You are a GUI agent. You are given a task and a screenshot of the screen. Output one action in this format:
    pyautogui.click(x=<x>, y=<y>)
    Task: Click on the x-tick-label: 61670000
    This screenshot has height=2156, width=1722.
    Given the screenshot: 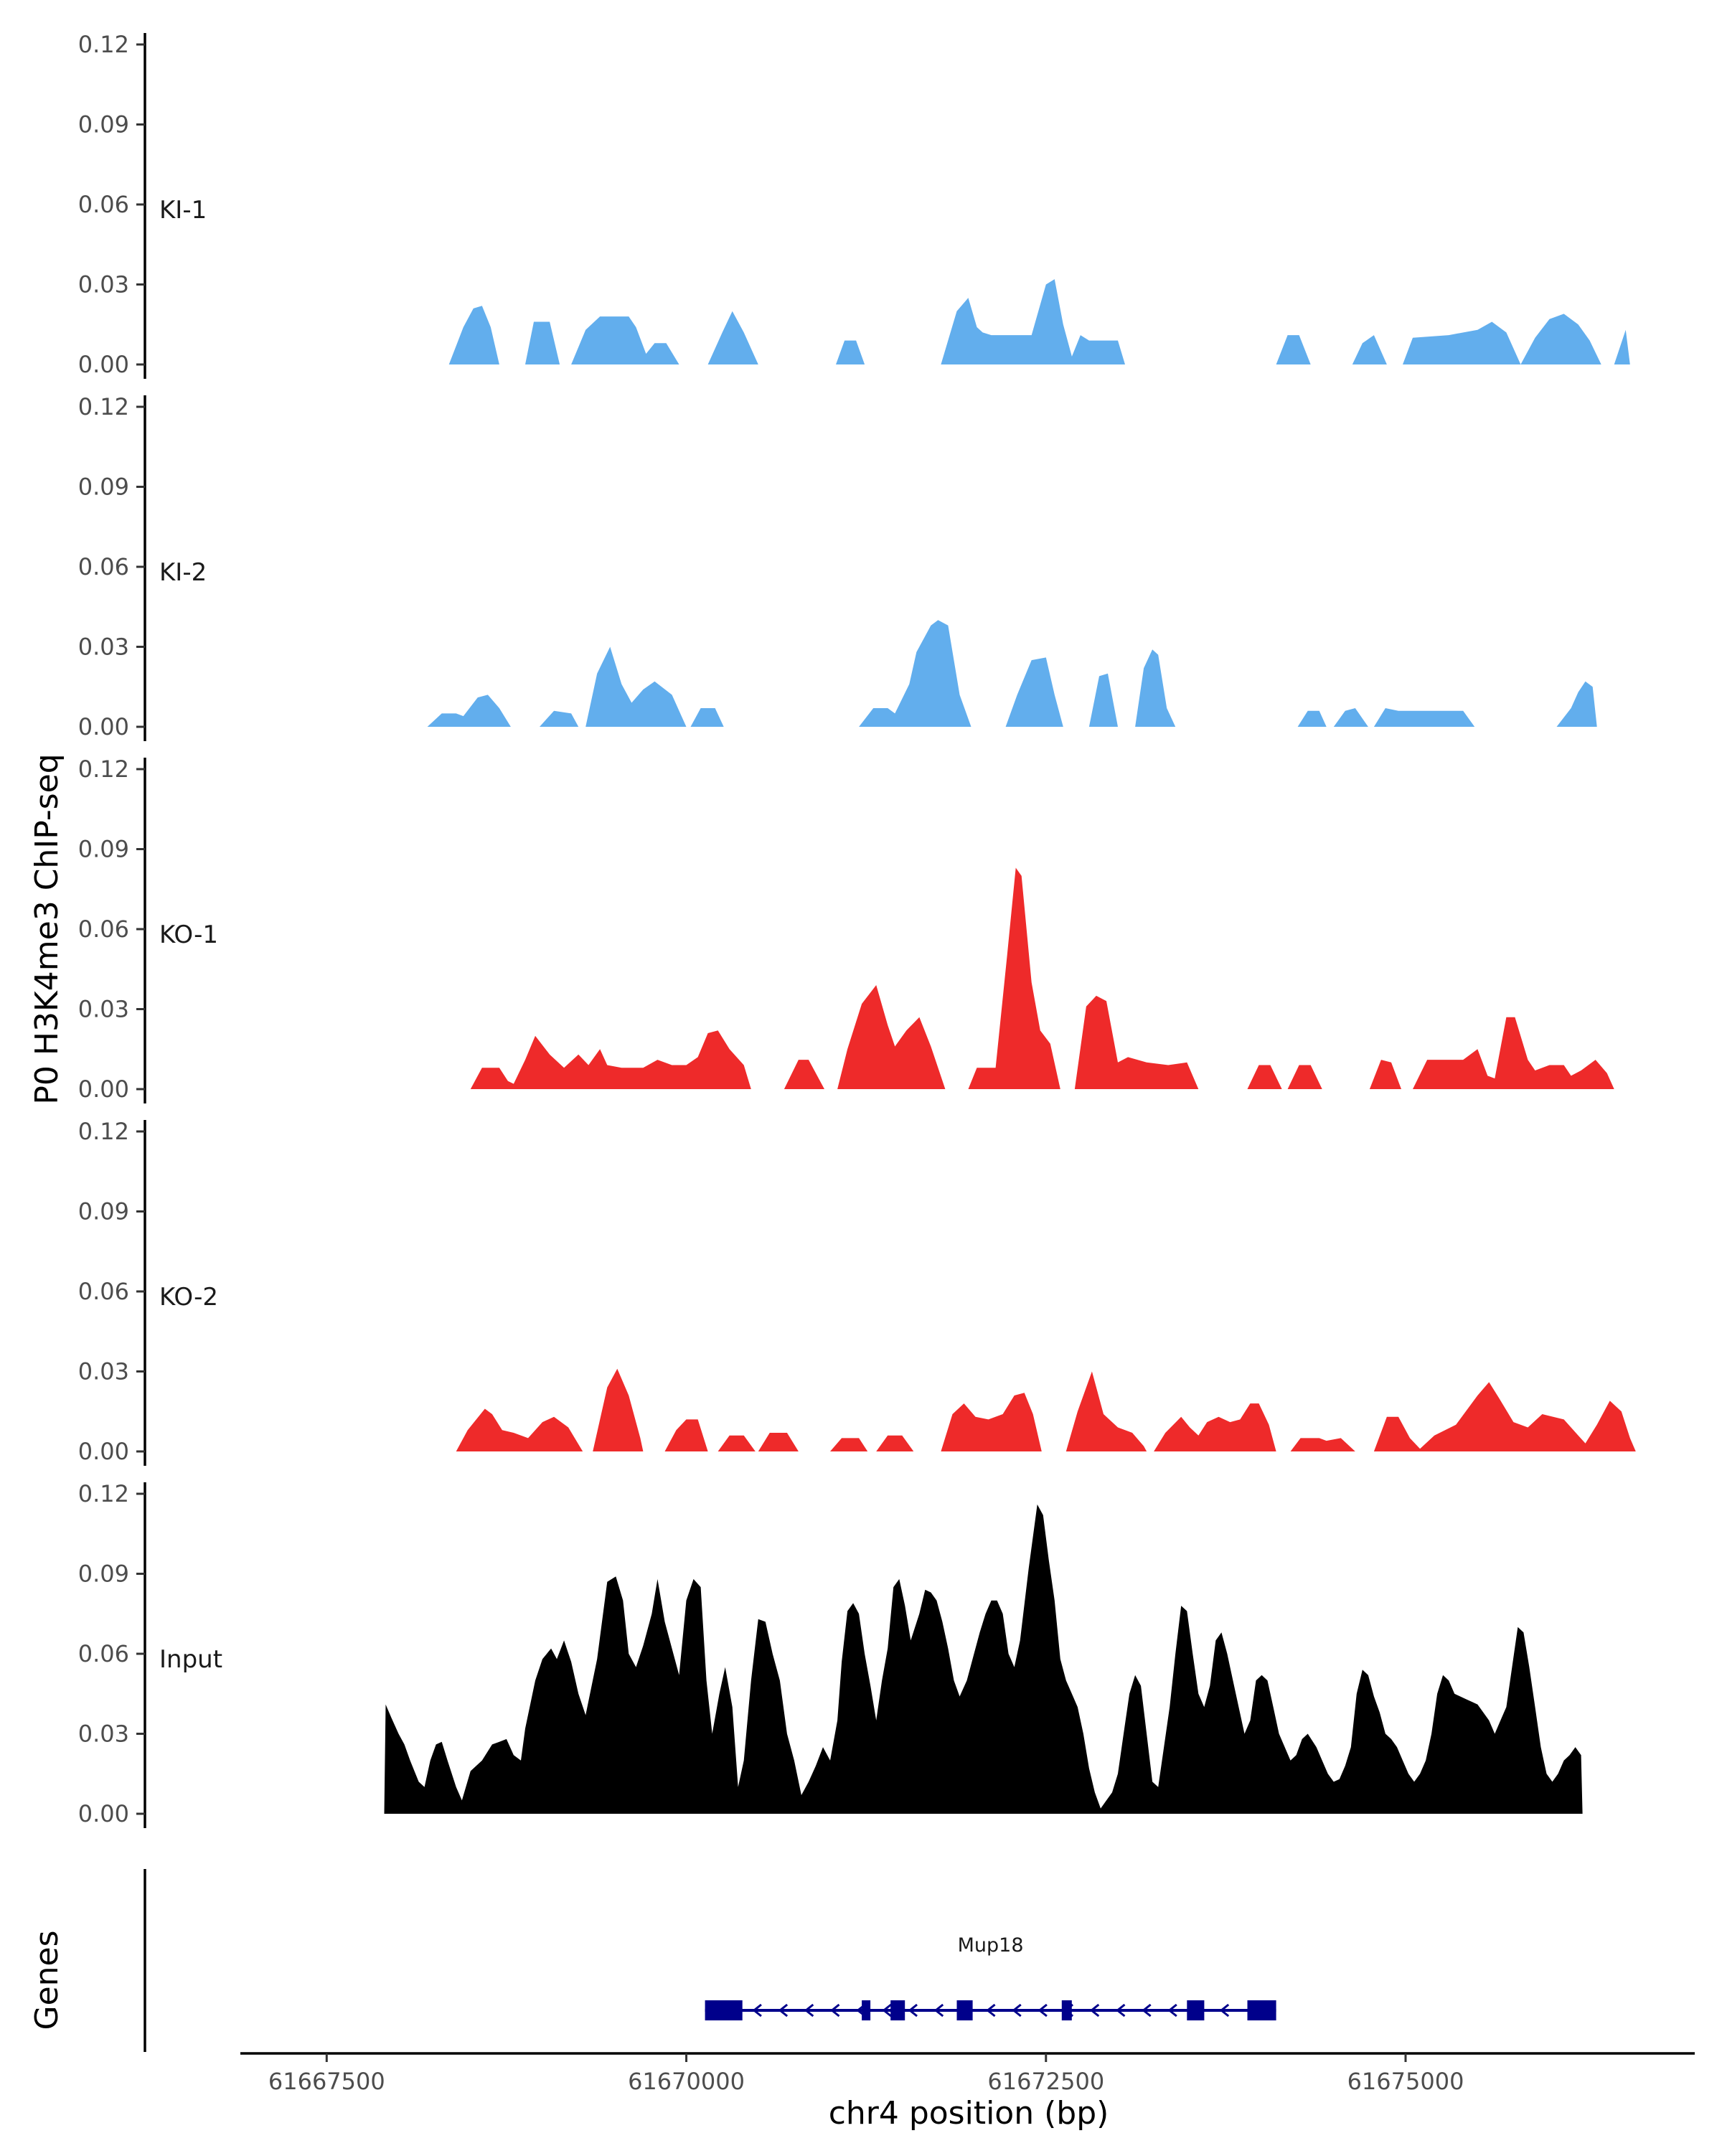 What is the action you would take?
    pyautogui.click(x=686, y=2081)
    